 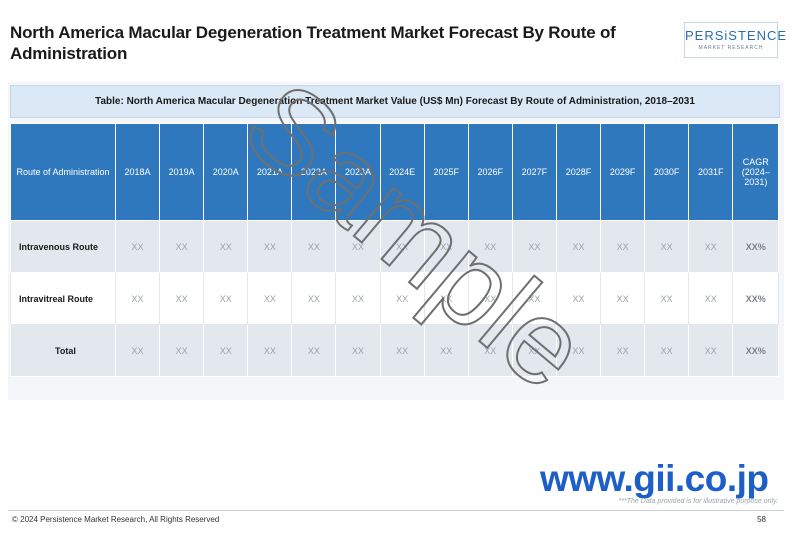 I want to click on column-header: 2018A, so click(x=137, y=172).